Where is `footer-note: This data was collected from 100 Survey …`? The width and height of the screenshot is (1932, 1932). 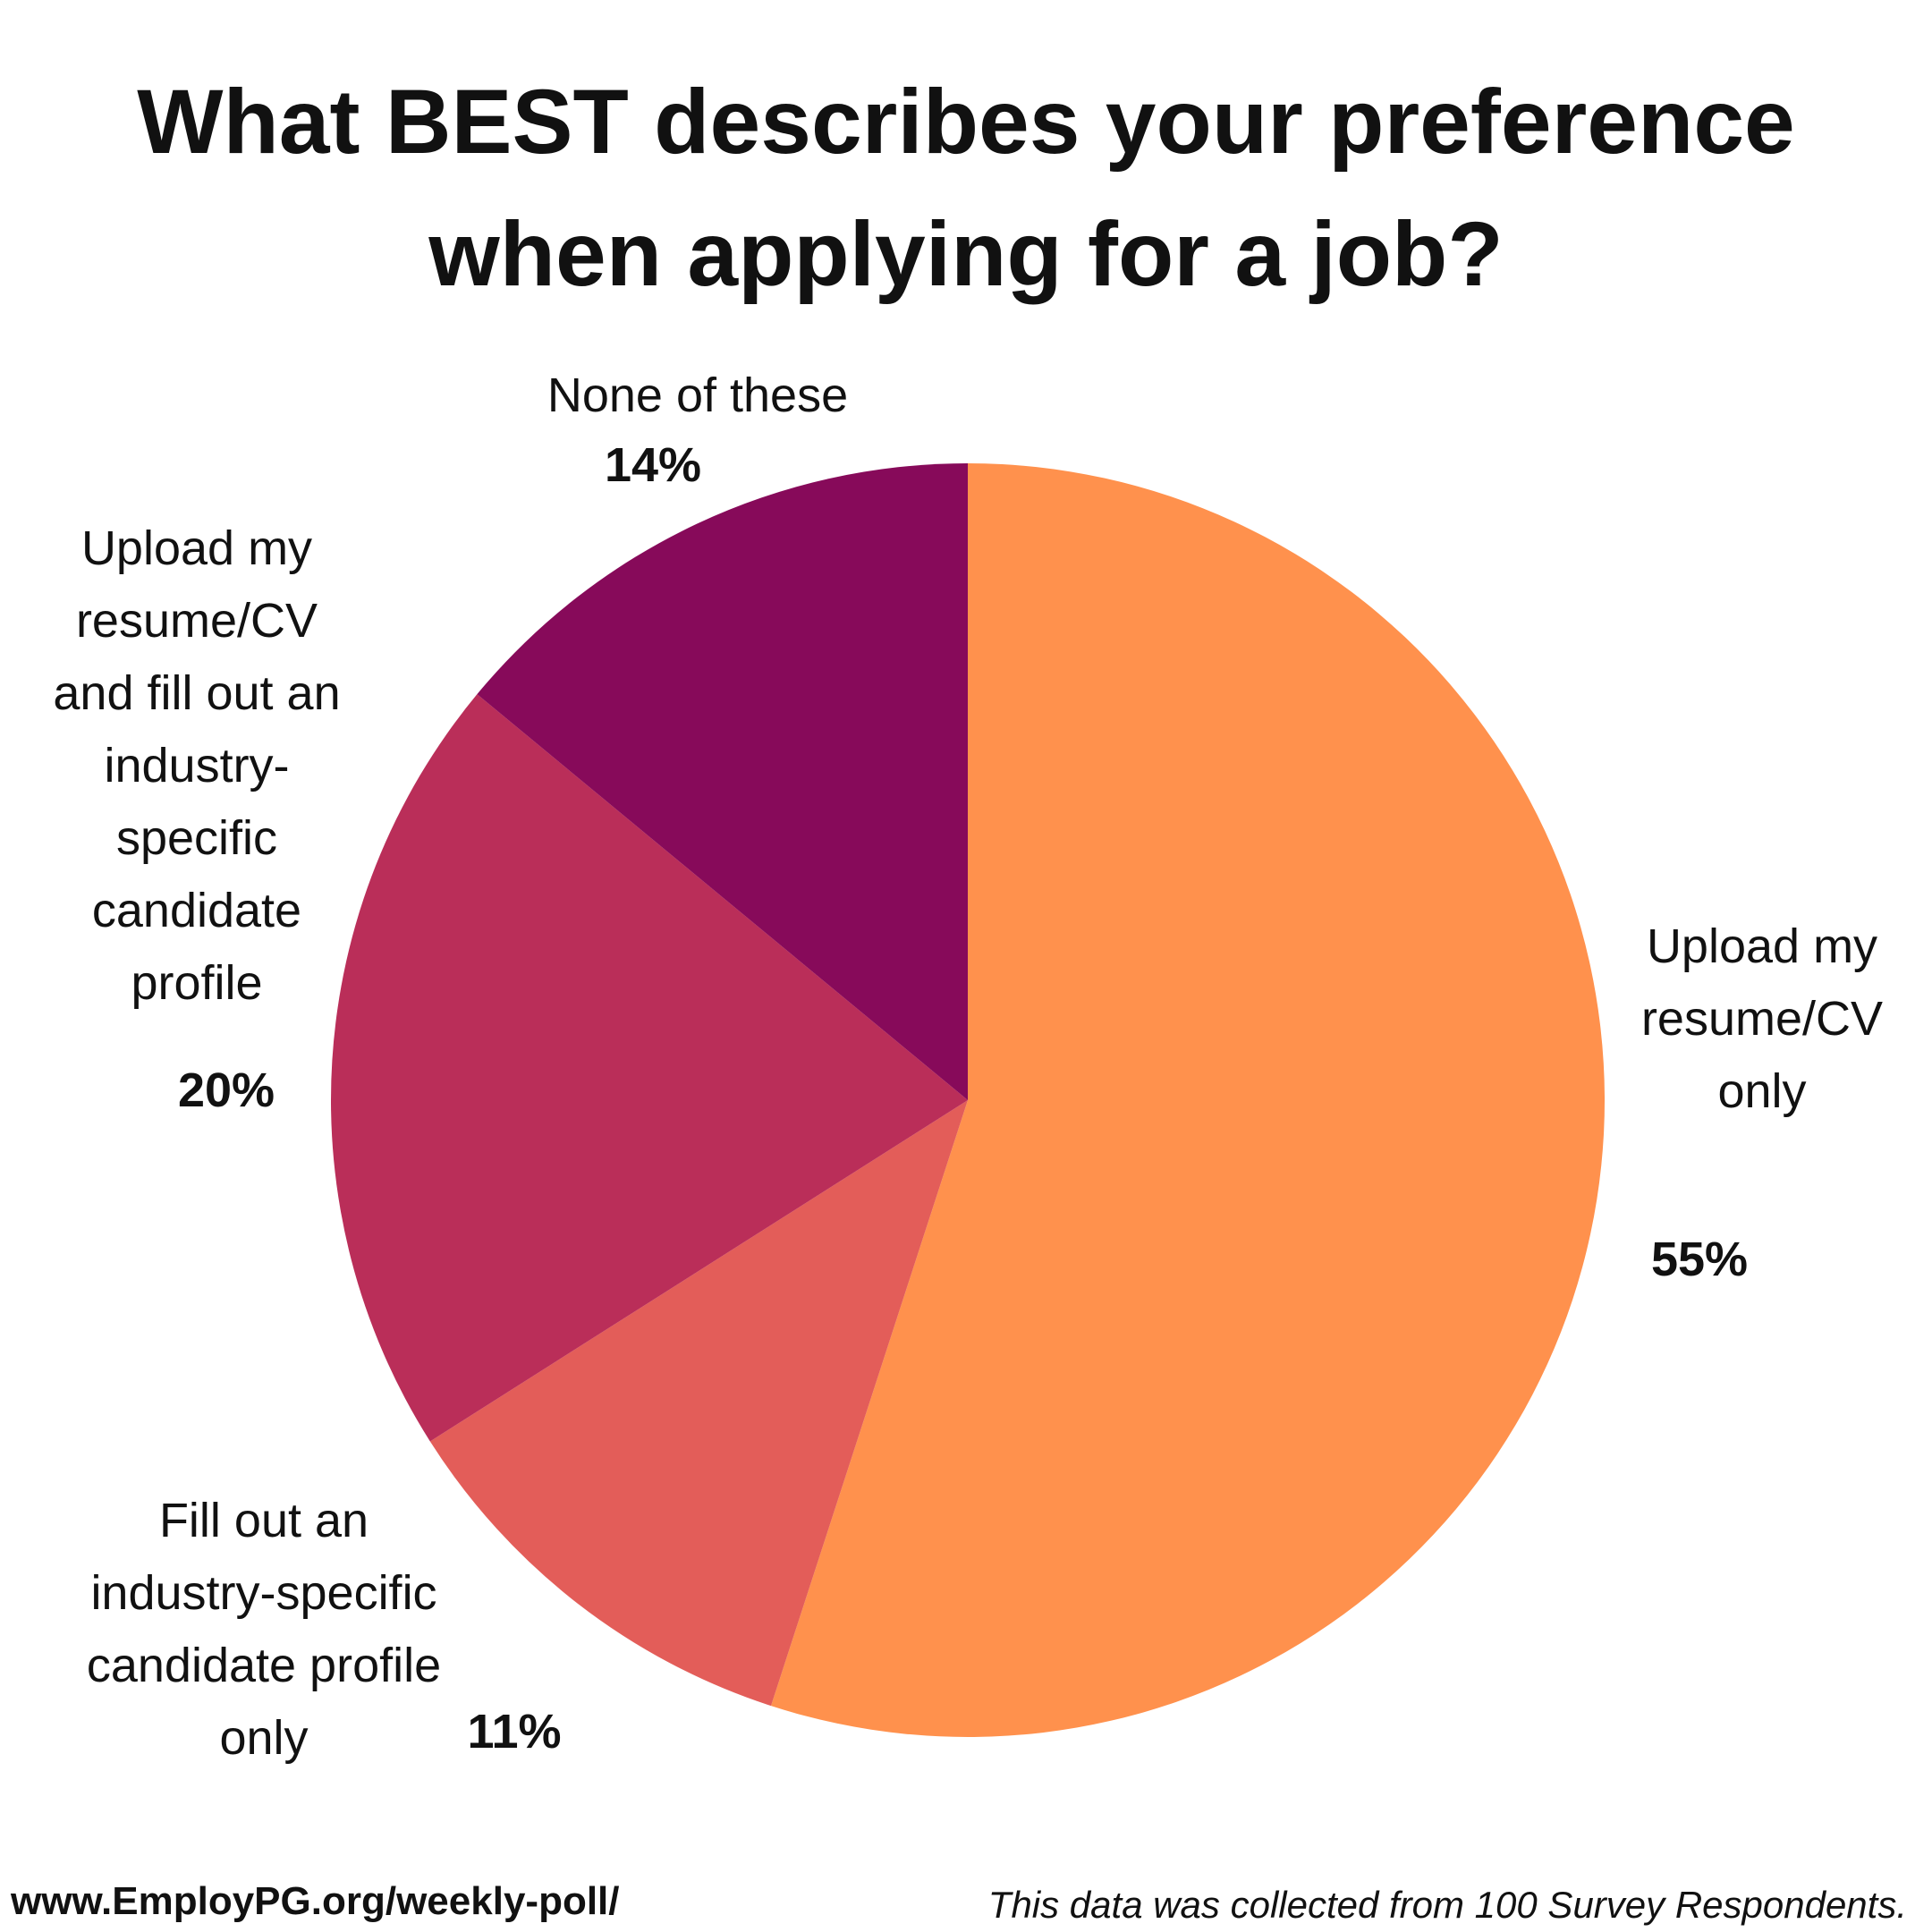 footer-note: This data was collected from 100 Survey … is located at coordinates (1447, 1905).